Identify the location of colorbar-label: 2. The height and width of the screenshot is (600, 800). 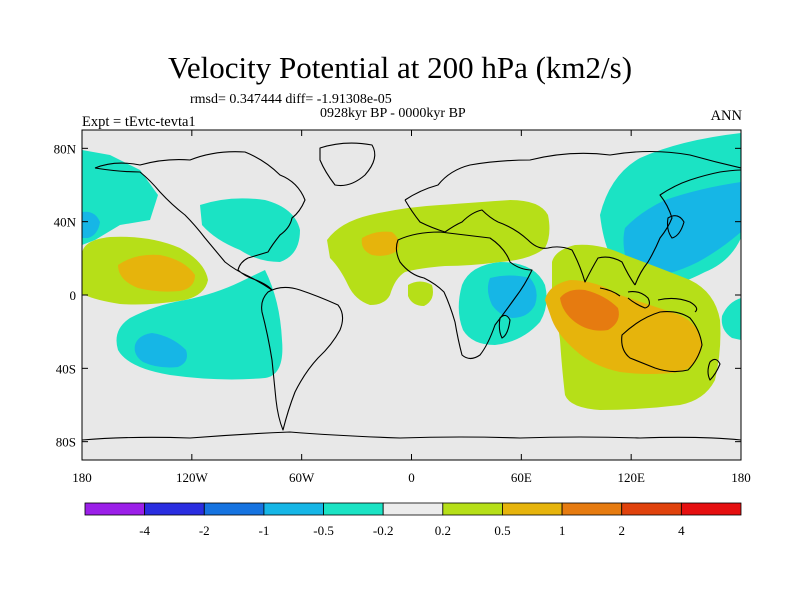
(621, 530).